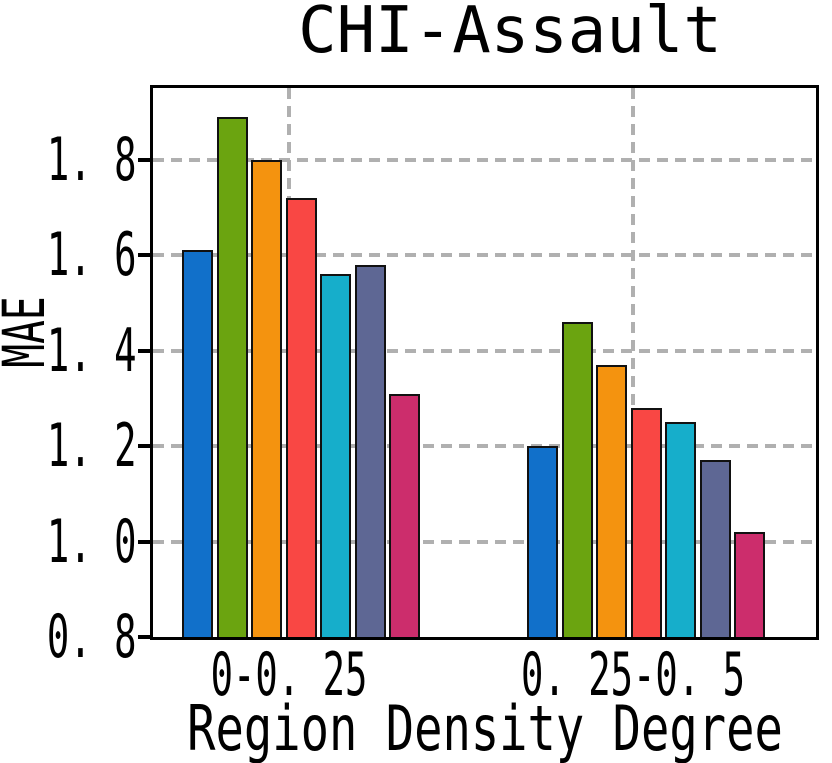 This screenshot has width=832, height=763. I want to click on bar-cyan-group1, so click(335, 455).